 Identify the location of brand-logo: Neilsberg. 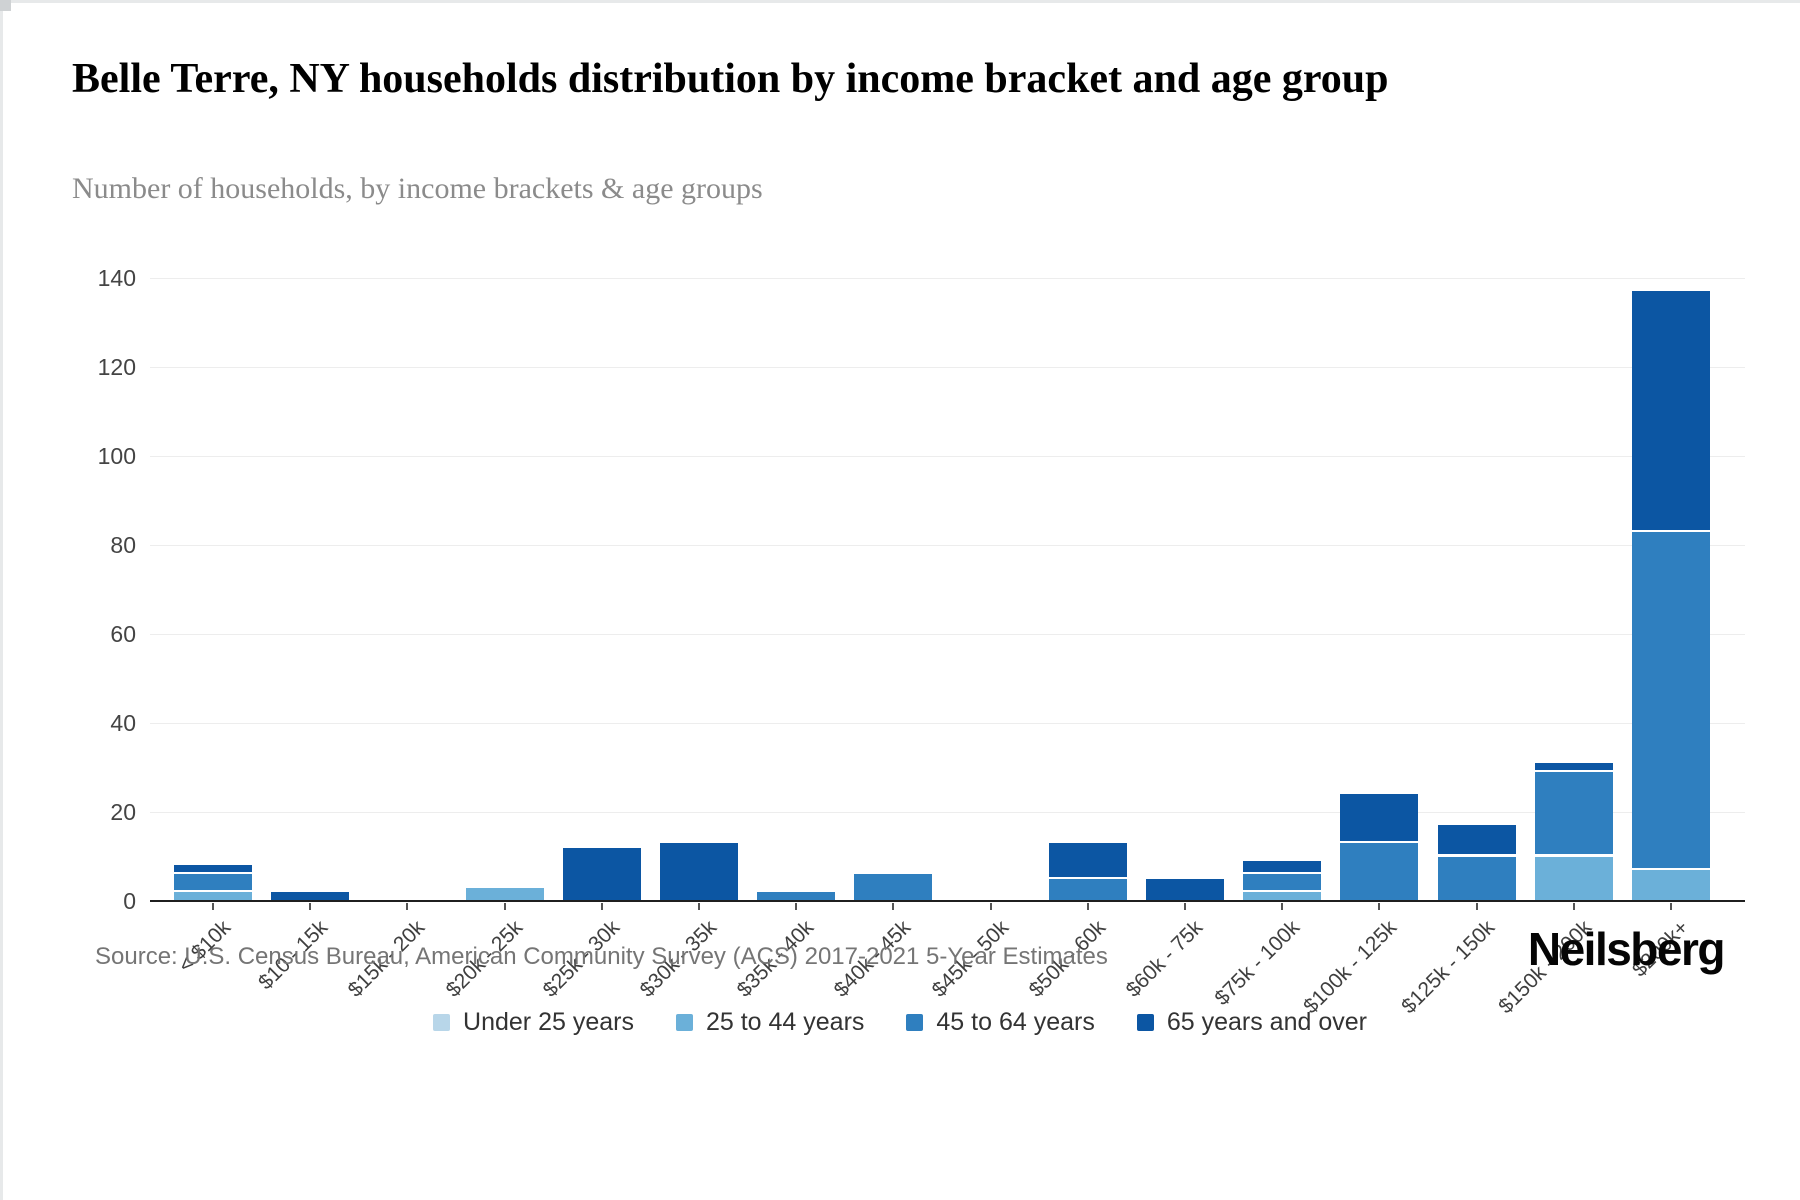
(1626, 949).